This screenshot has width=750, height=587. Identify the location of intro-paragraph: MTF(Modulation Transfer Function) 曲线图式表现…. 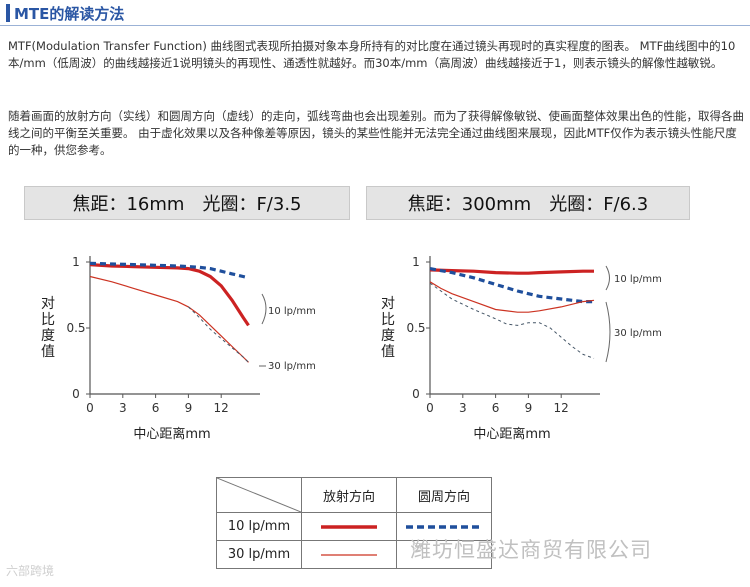
(372, 54).